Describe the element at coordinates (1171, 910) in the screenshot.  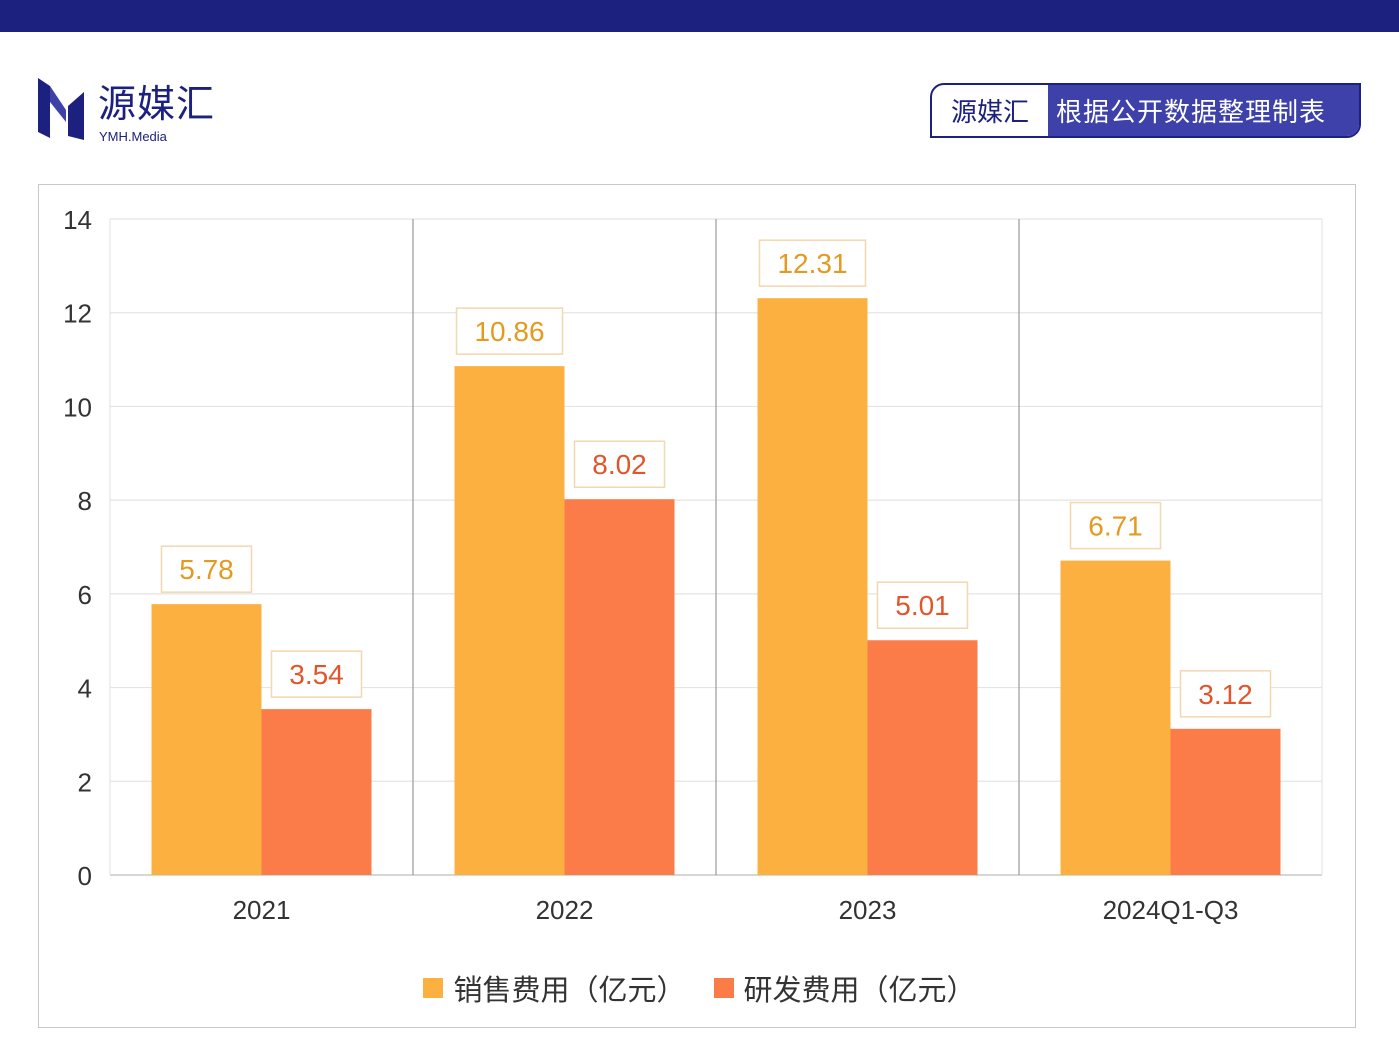
I see `x-tick-label: 2024Q1-Q3` at that location.